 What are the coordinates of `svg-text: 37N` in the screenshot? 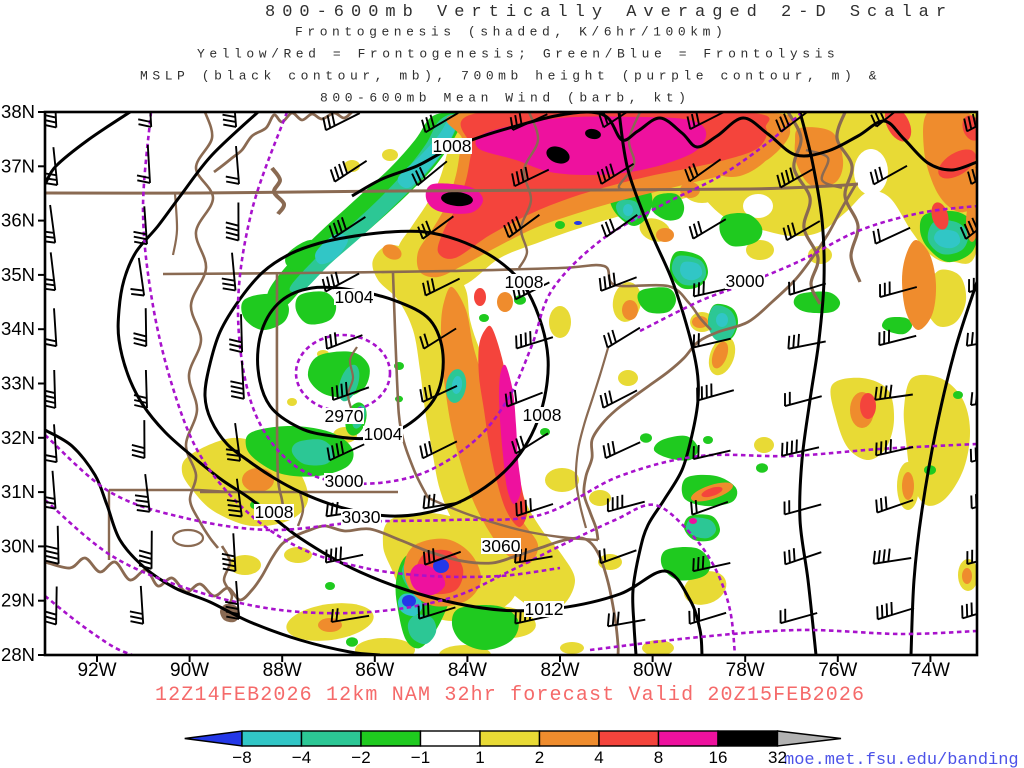 It's located at (18, 165).